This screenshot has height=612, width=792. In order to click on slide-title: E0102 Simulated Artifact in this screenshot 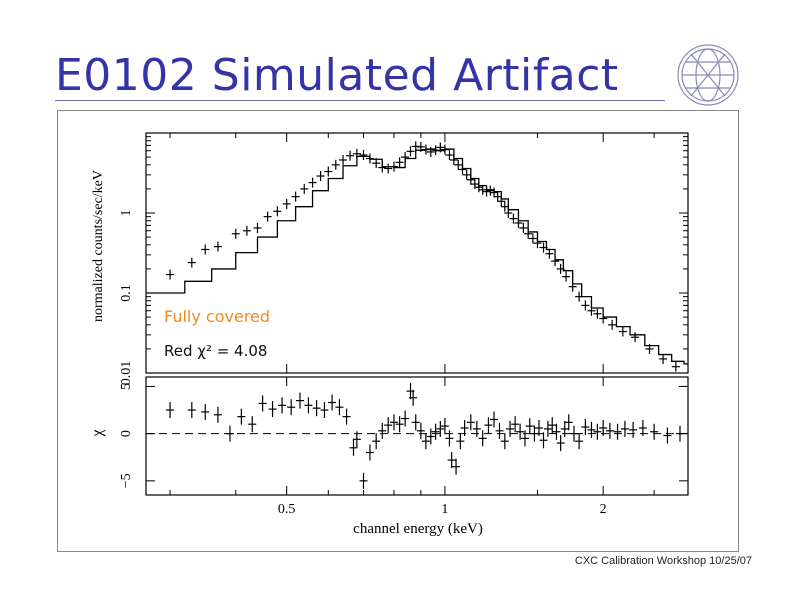, I will do `click(337, 75)`.